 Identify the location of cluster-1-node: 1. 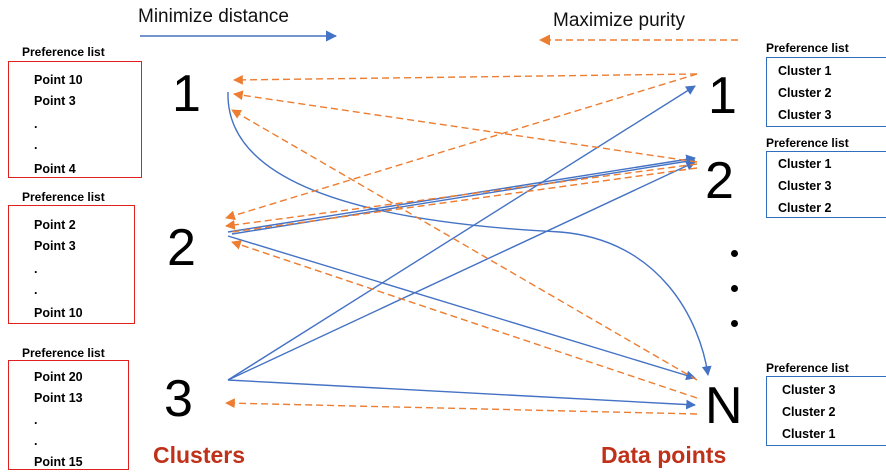
(186, 94).